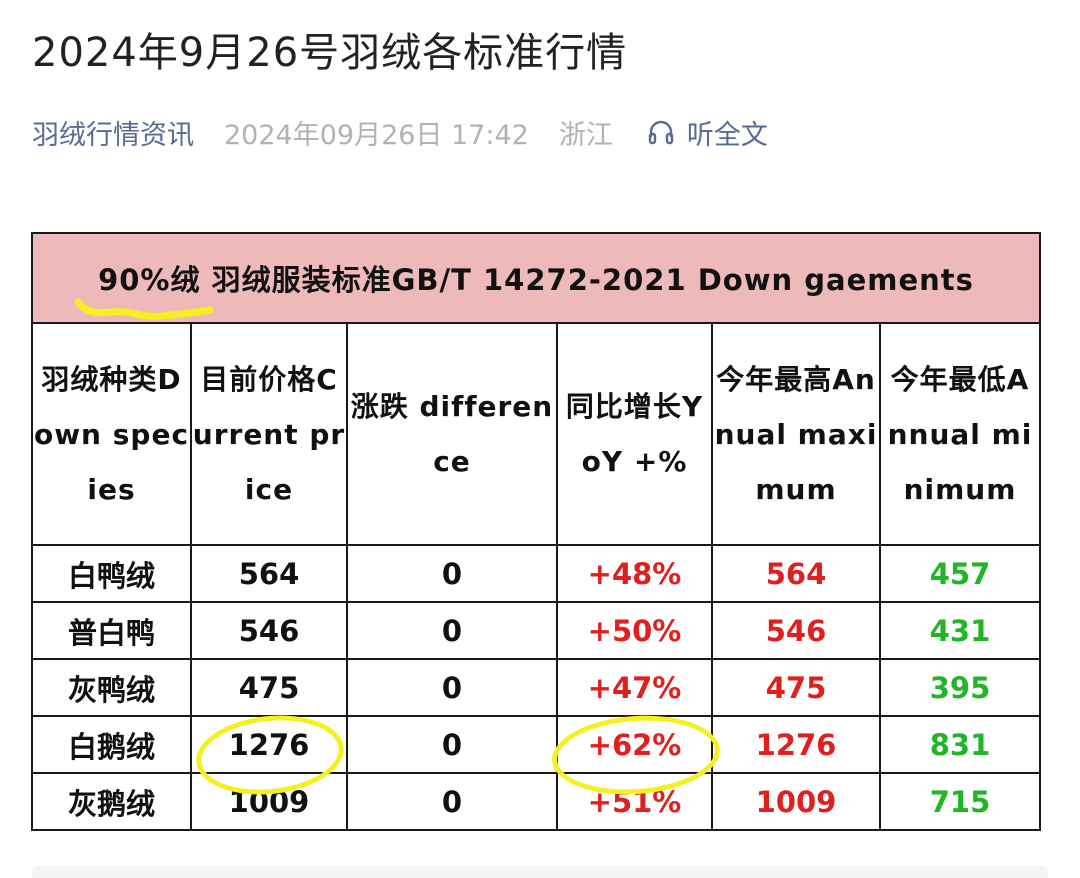  I want to click on header-annual-min: 今年最低Annual minimum, so click(960, 434).